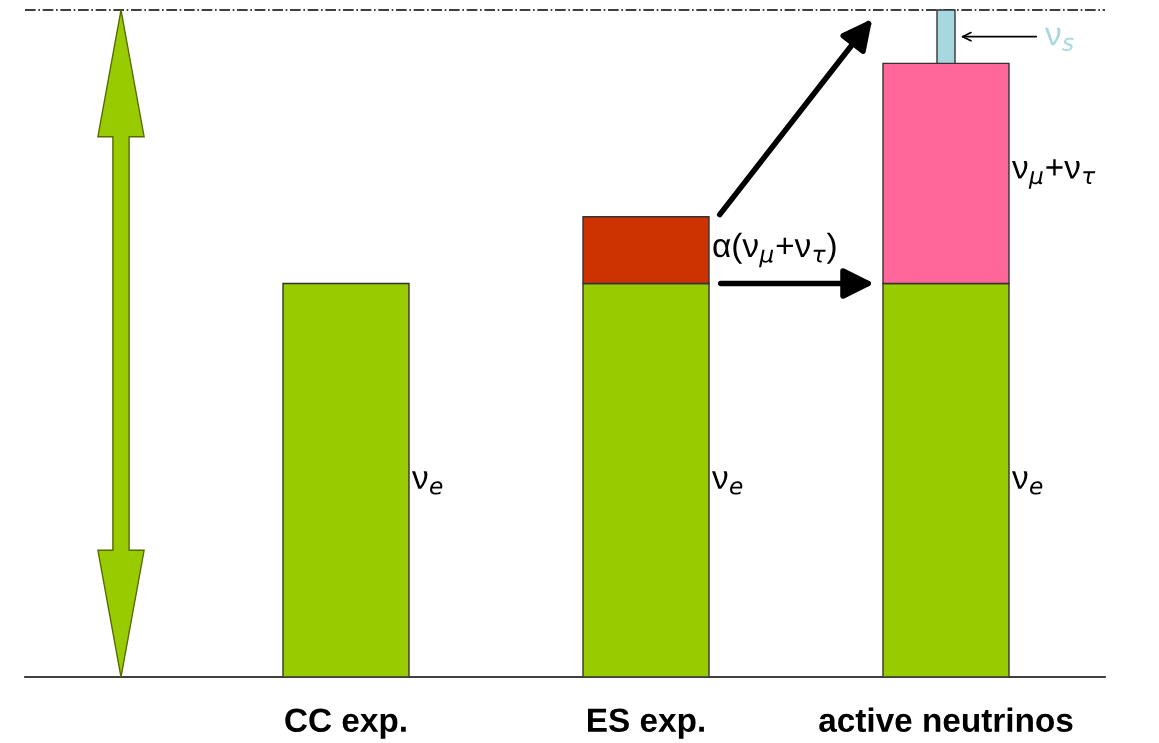 Image resolution: width=1159 pixels, height=743 pixels. Describe the element at coordinates (1059, 39) in the screenshot. I see `text: ν$_{s}$` at that location.